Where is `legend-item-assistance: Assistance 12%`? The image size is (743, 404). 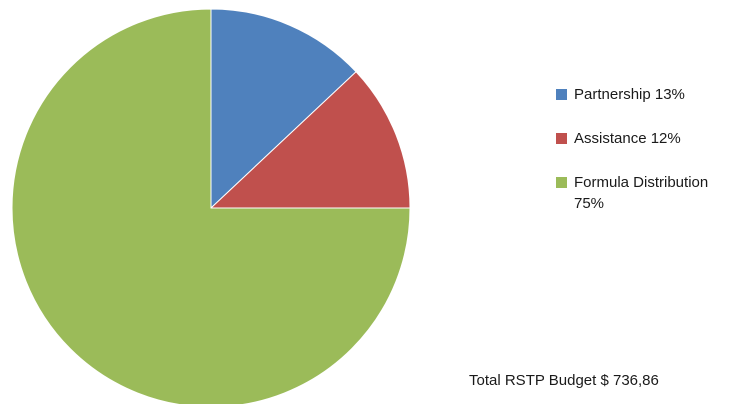
legend-item-assistance: Assistance 12% is located at coordinates (649, 138).